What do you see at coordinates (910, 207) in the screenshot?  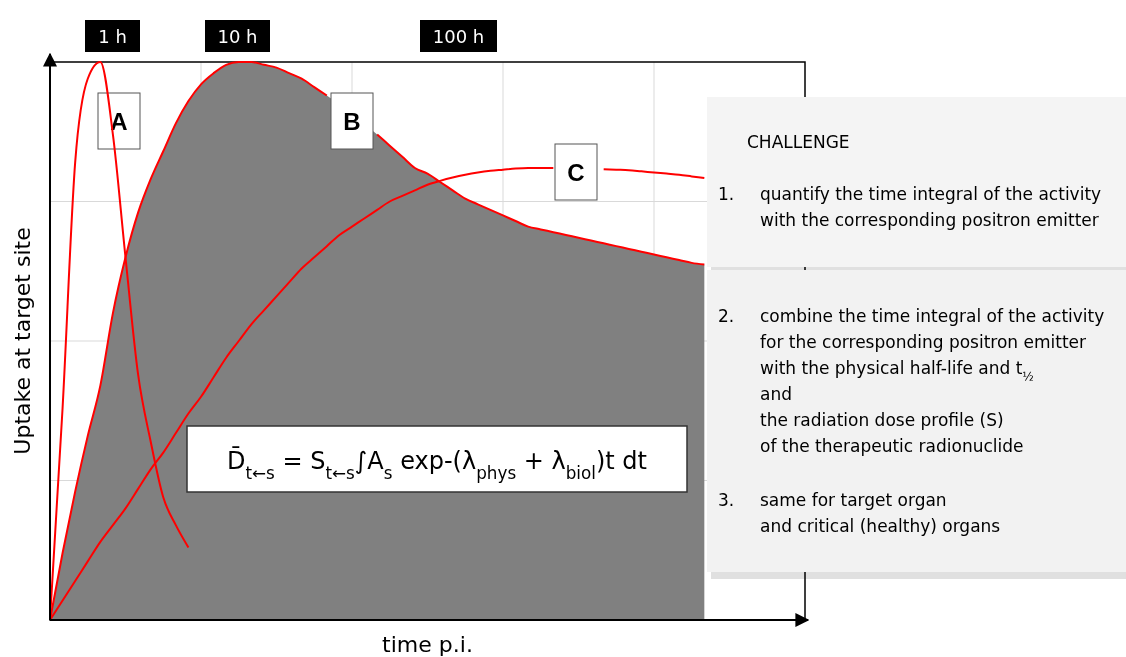 I see `text: 1. quantify the time integral of the activity with the corresponding positron emitter` at bounding box center [910, 207].